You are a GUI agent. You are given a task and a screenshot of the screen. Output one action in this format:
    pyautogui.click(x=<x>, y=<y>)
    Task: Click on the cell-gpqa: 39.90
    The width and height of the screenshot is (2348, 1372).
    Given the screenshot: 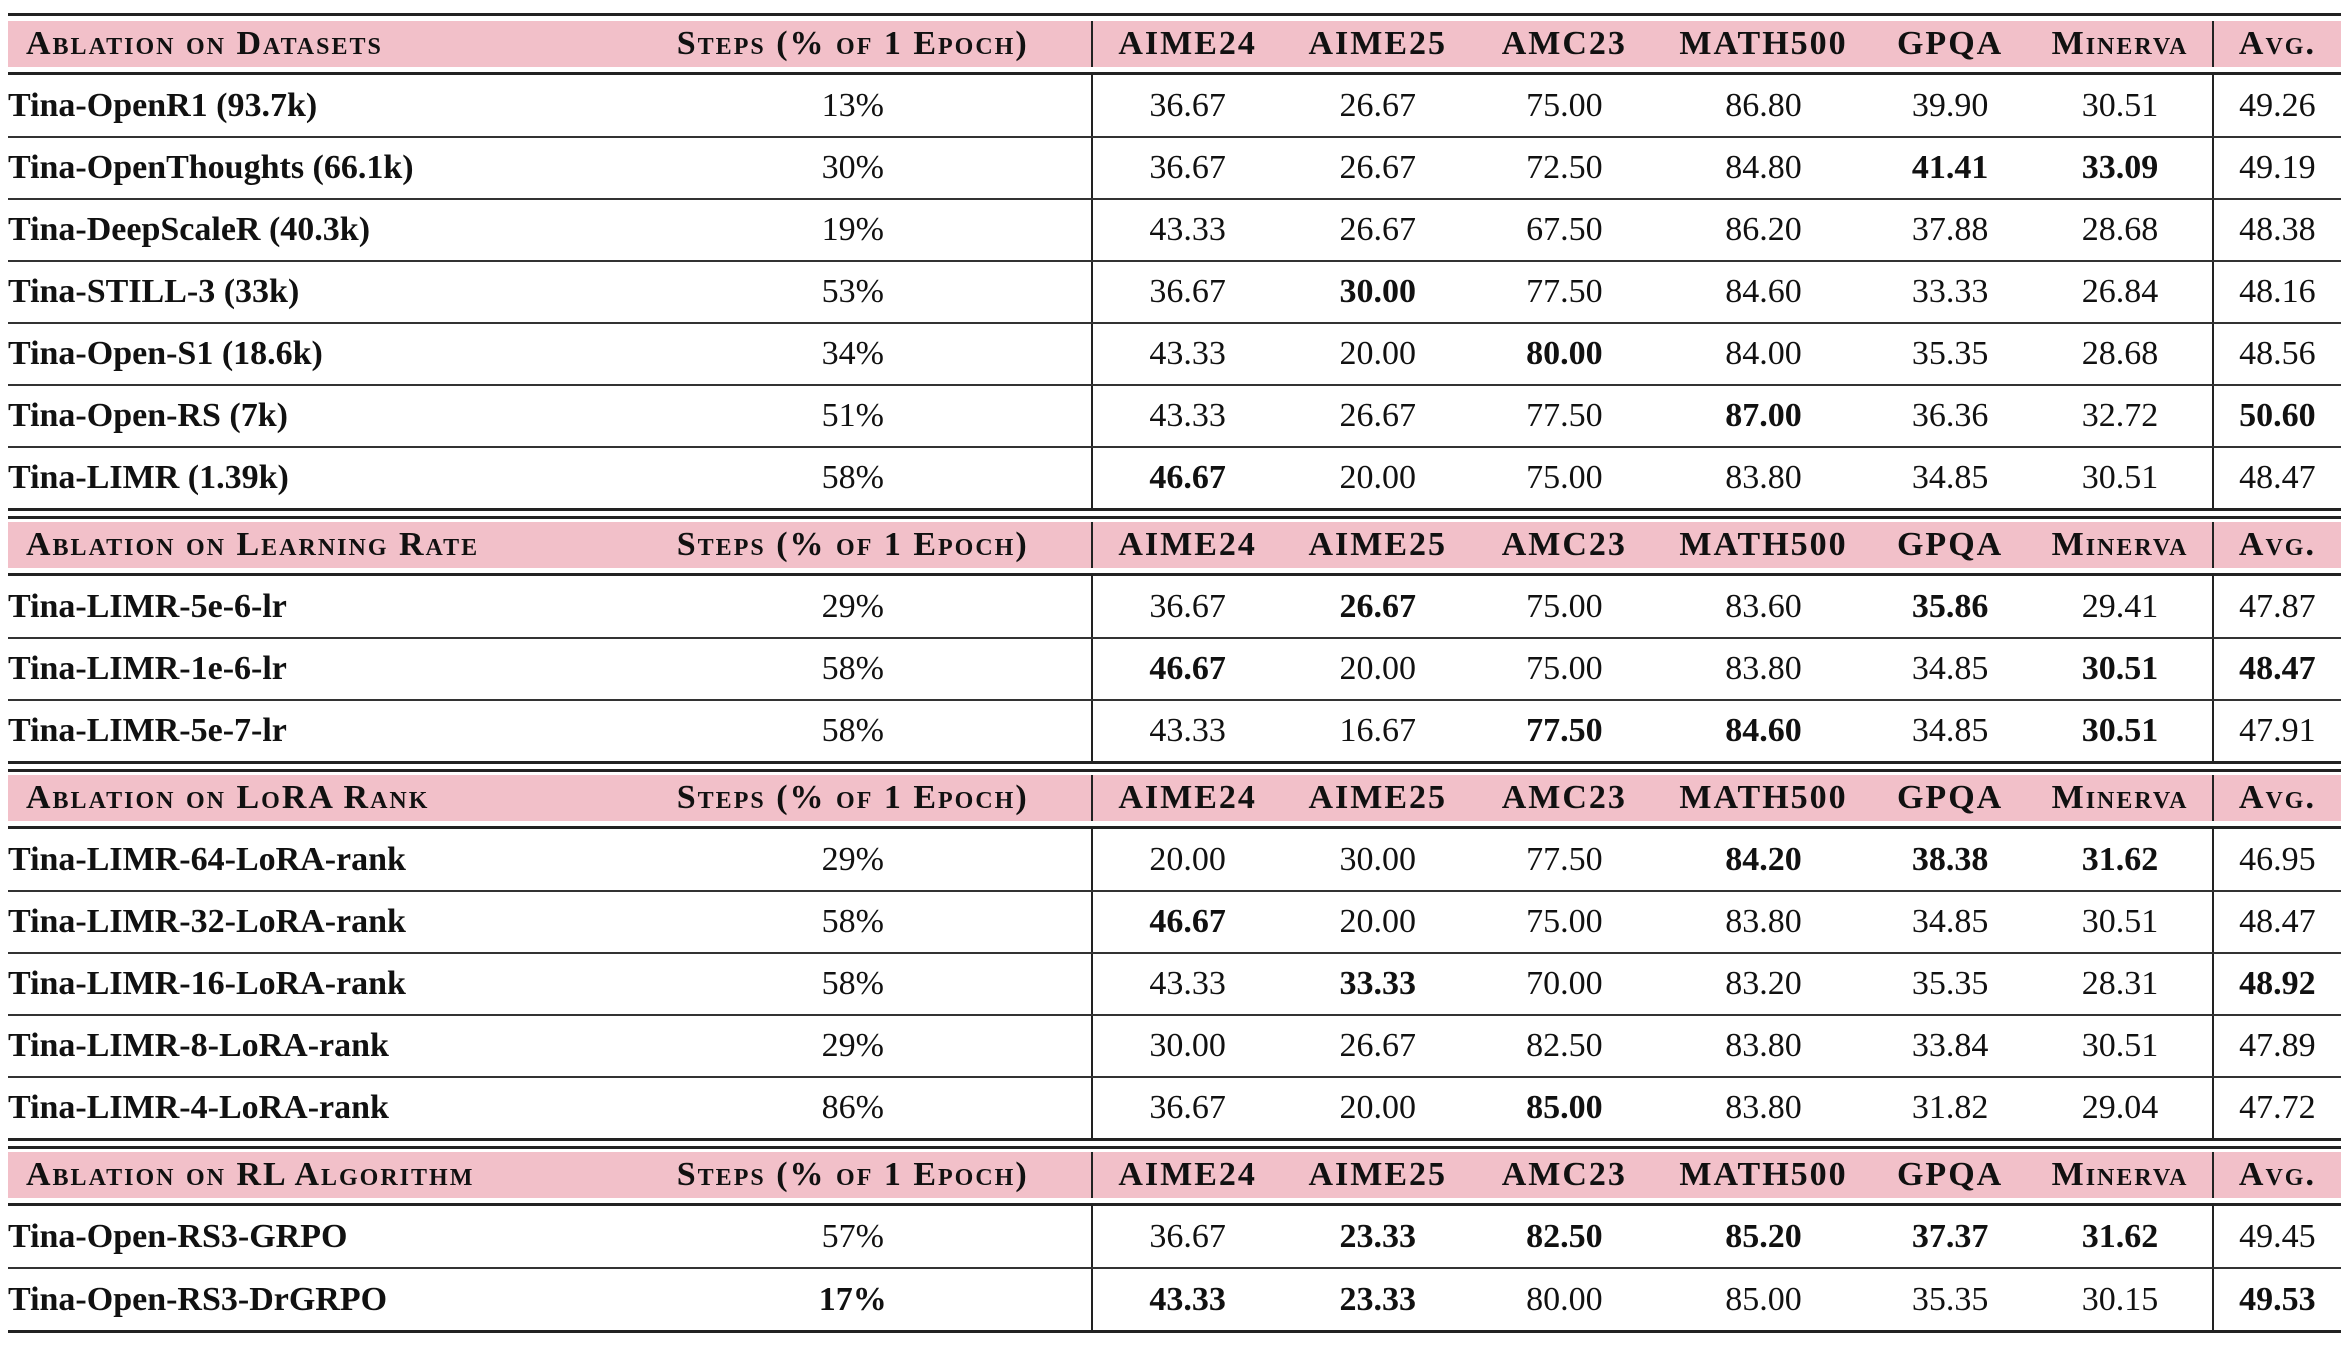 What is the action you would take?
    pyautogui.click(x=1950, y=106)
    